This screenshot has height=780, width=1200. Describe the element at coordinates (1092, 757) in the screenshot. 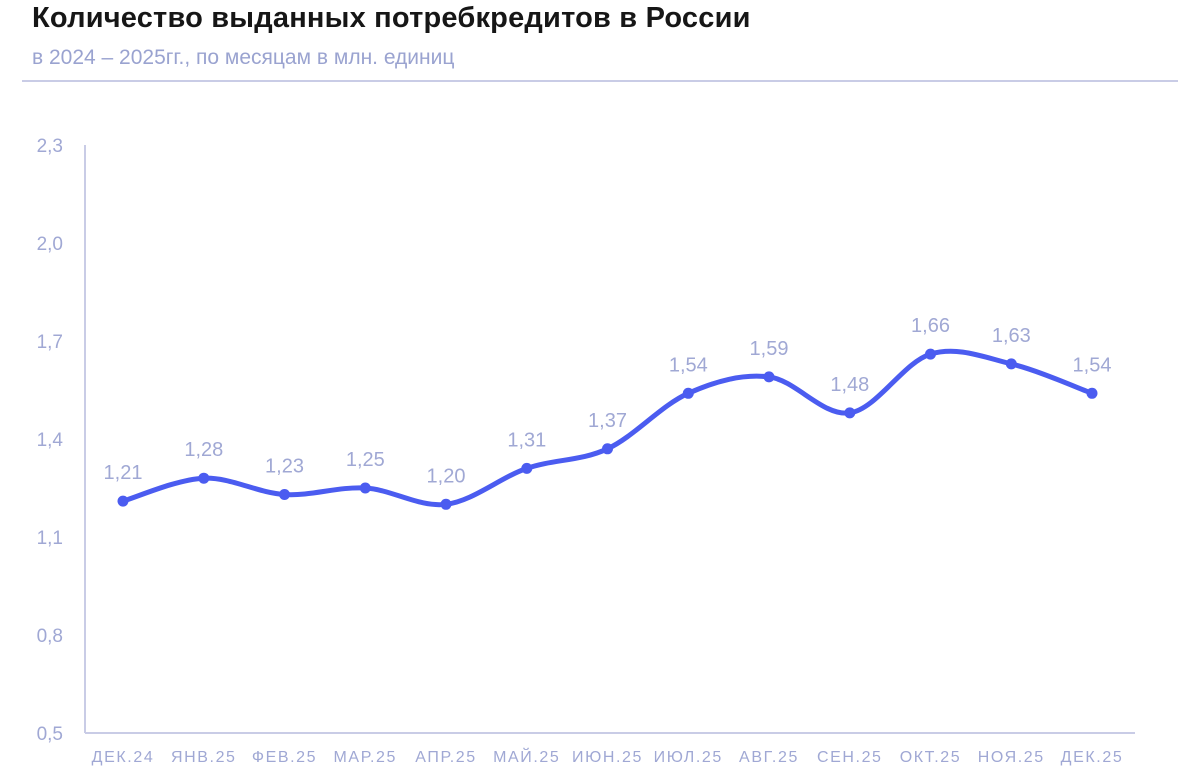

I see `x-tick-label: ДЕК.25` at that location.